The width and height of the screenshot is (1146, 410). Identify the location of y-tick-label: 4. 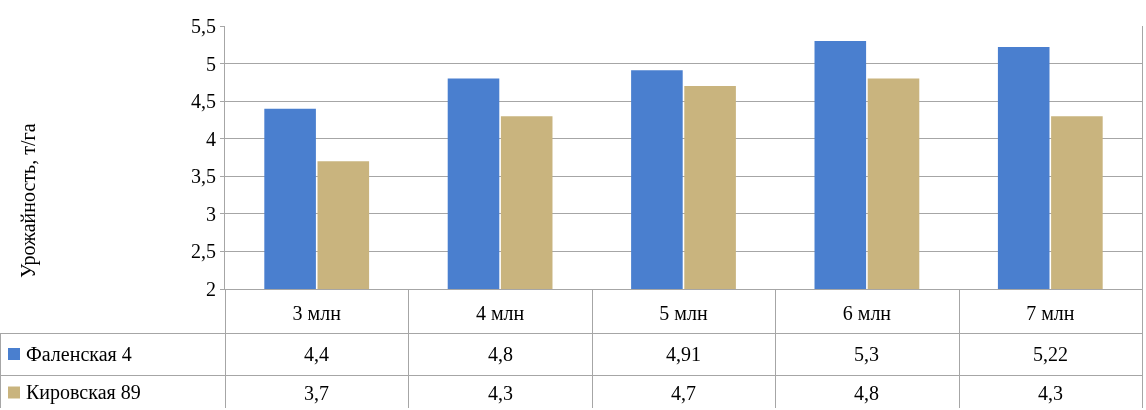
(211, 138).